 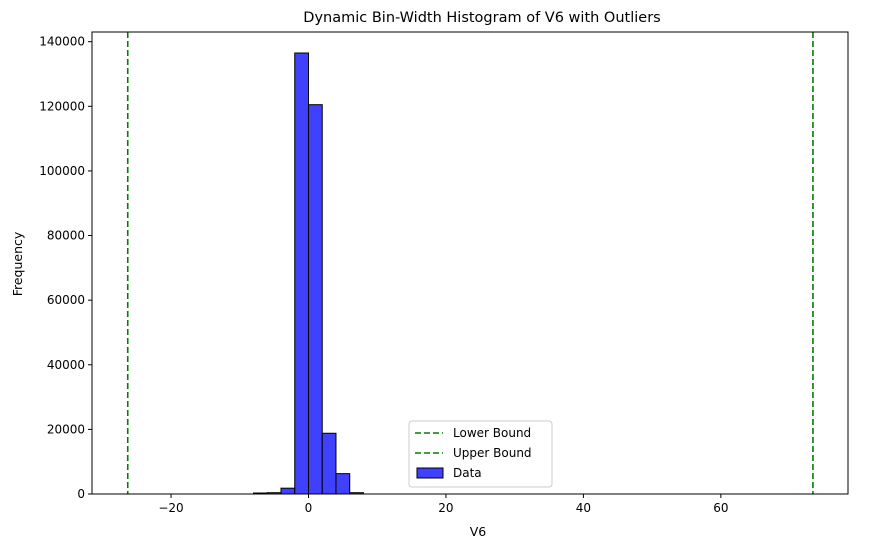 I want to click on x-tick-label: 60, so click(x=720, y=508).